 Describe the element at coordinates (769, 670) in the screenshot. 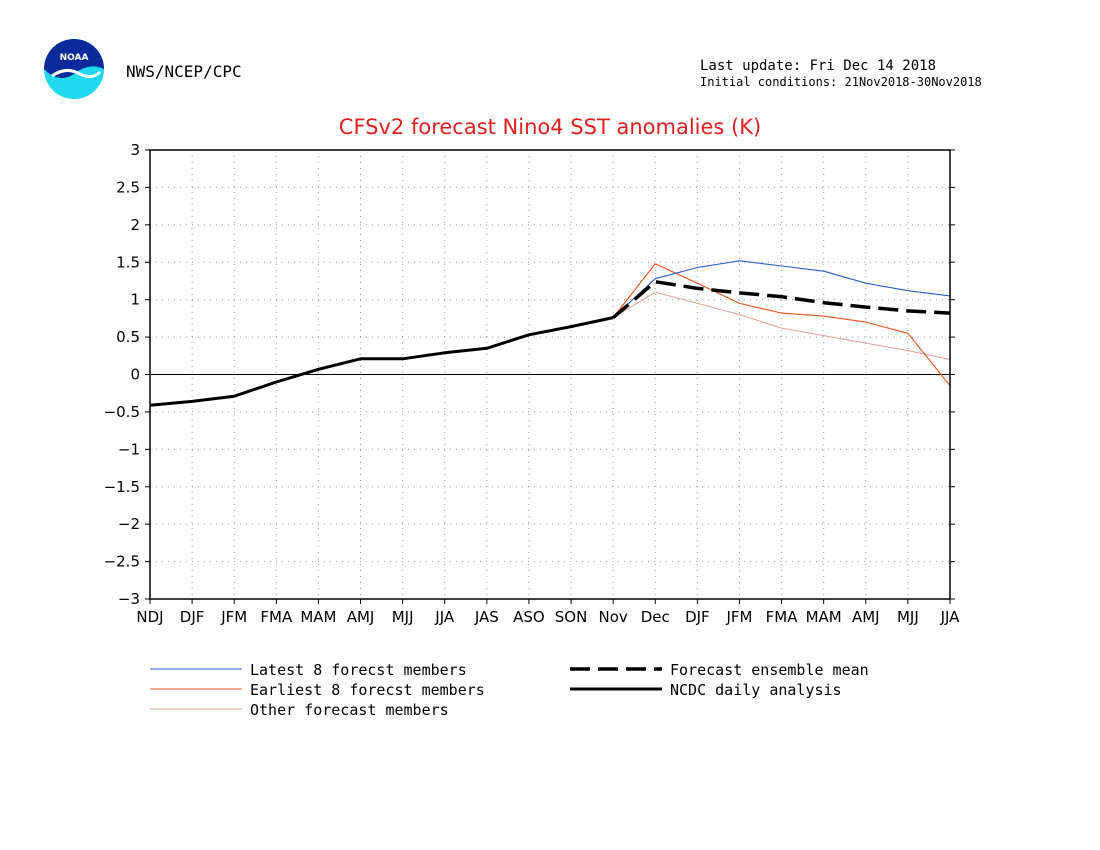

I see `legend-label-mean: Forecast ensemble mean` at that location.